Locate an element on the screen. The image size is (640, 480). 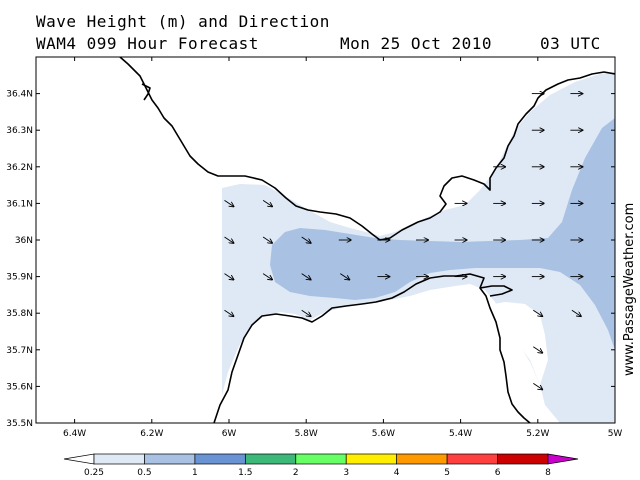
colorbar-label: 0.5 is located at coordinates (144, 473).